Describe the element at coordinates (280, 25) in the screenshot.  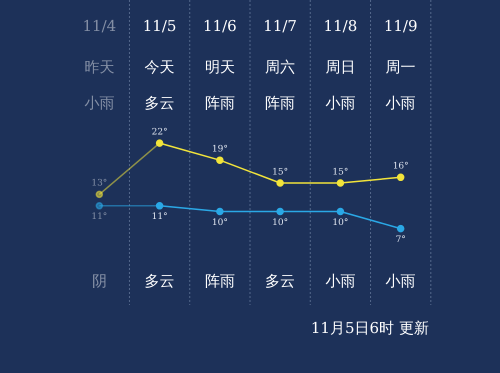
I see `x-tick-label: 11/7` at that location.